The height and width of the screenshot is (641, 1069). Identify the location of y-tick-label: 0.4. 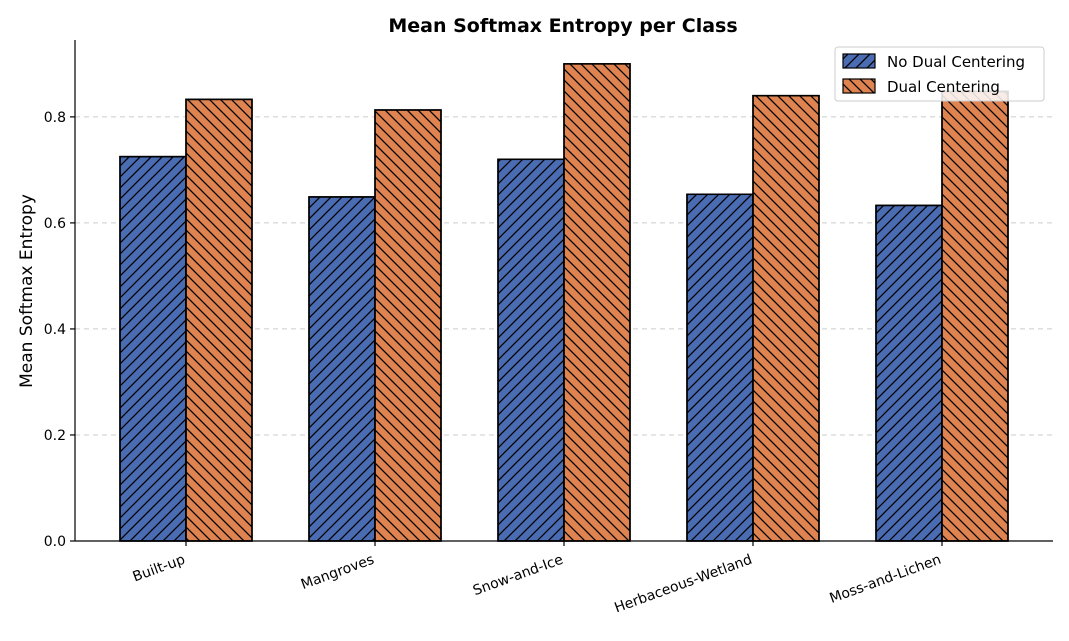
(55, 330).